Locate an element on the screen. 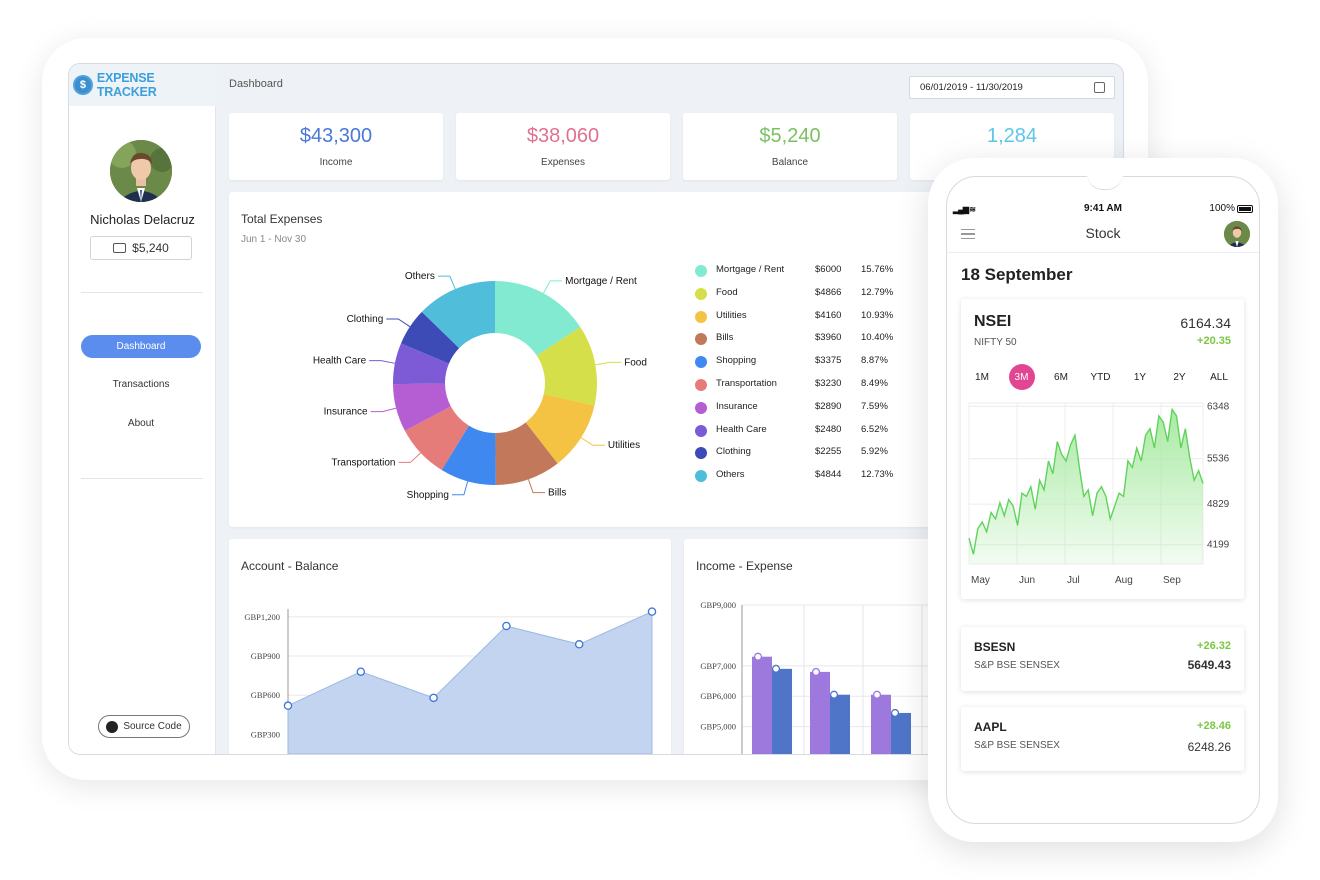 This screenshot has width=1320, height=880. legend-color-icon is located at coordinates (701, 316).